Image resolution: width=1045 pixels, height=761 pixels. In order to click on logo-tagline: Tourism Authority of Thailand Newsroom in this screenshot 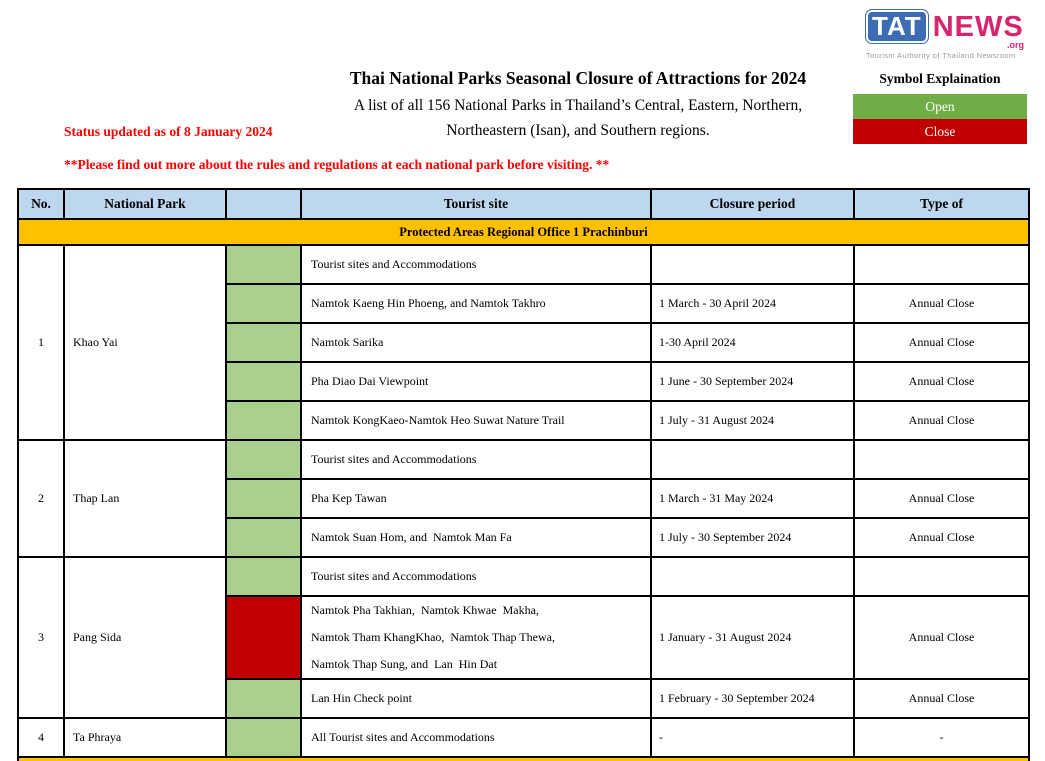, I will do `click(941, 55)`.